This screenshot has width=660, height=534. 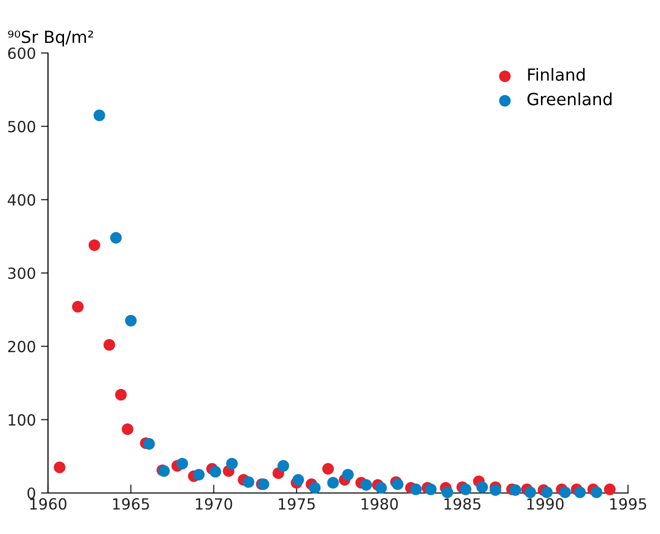 I want to click on y-axis-title: ⁹⁰Sr Bq/m², so click(x=50, y=38).